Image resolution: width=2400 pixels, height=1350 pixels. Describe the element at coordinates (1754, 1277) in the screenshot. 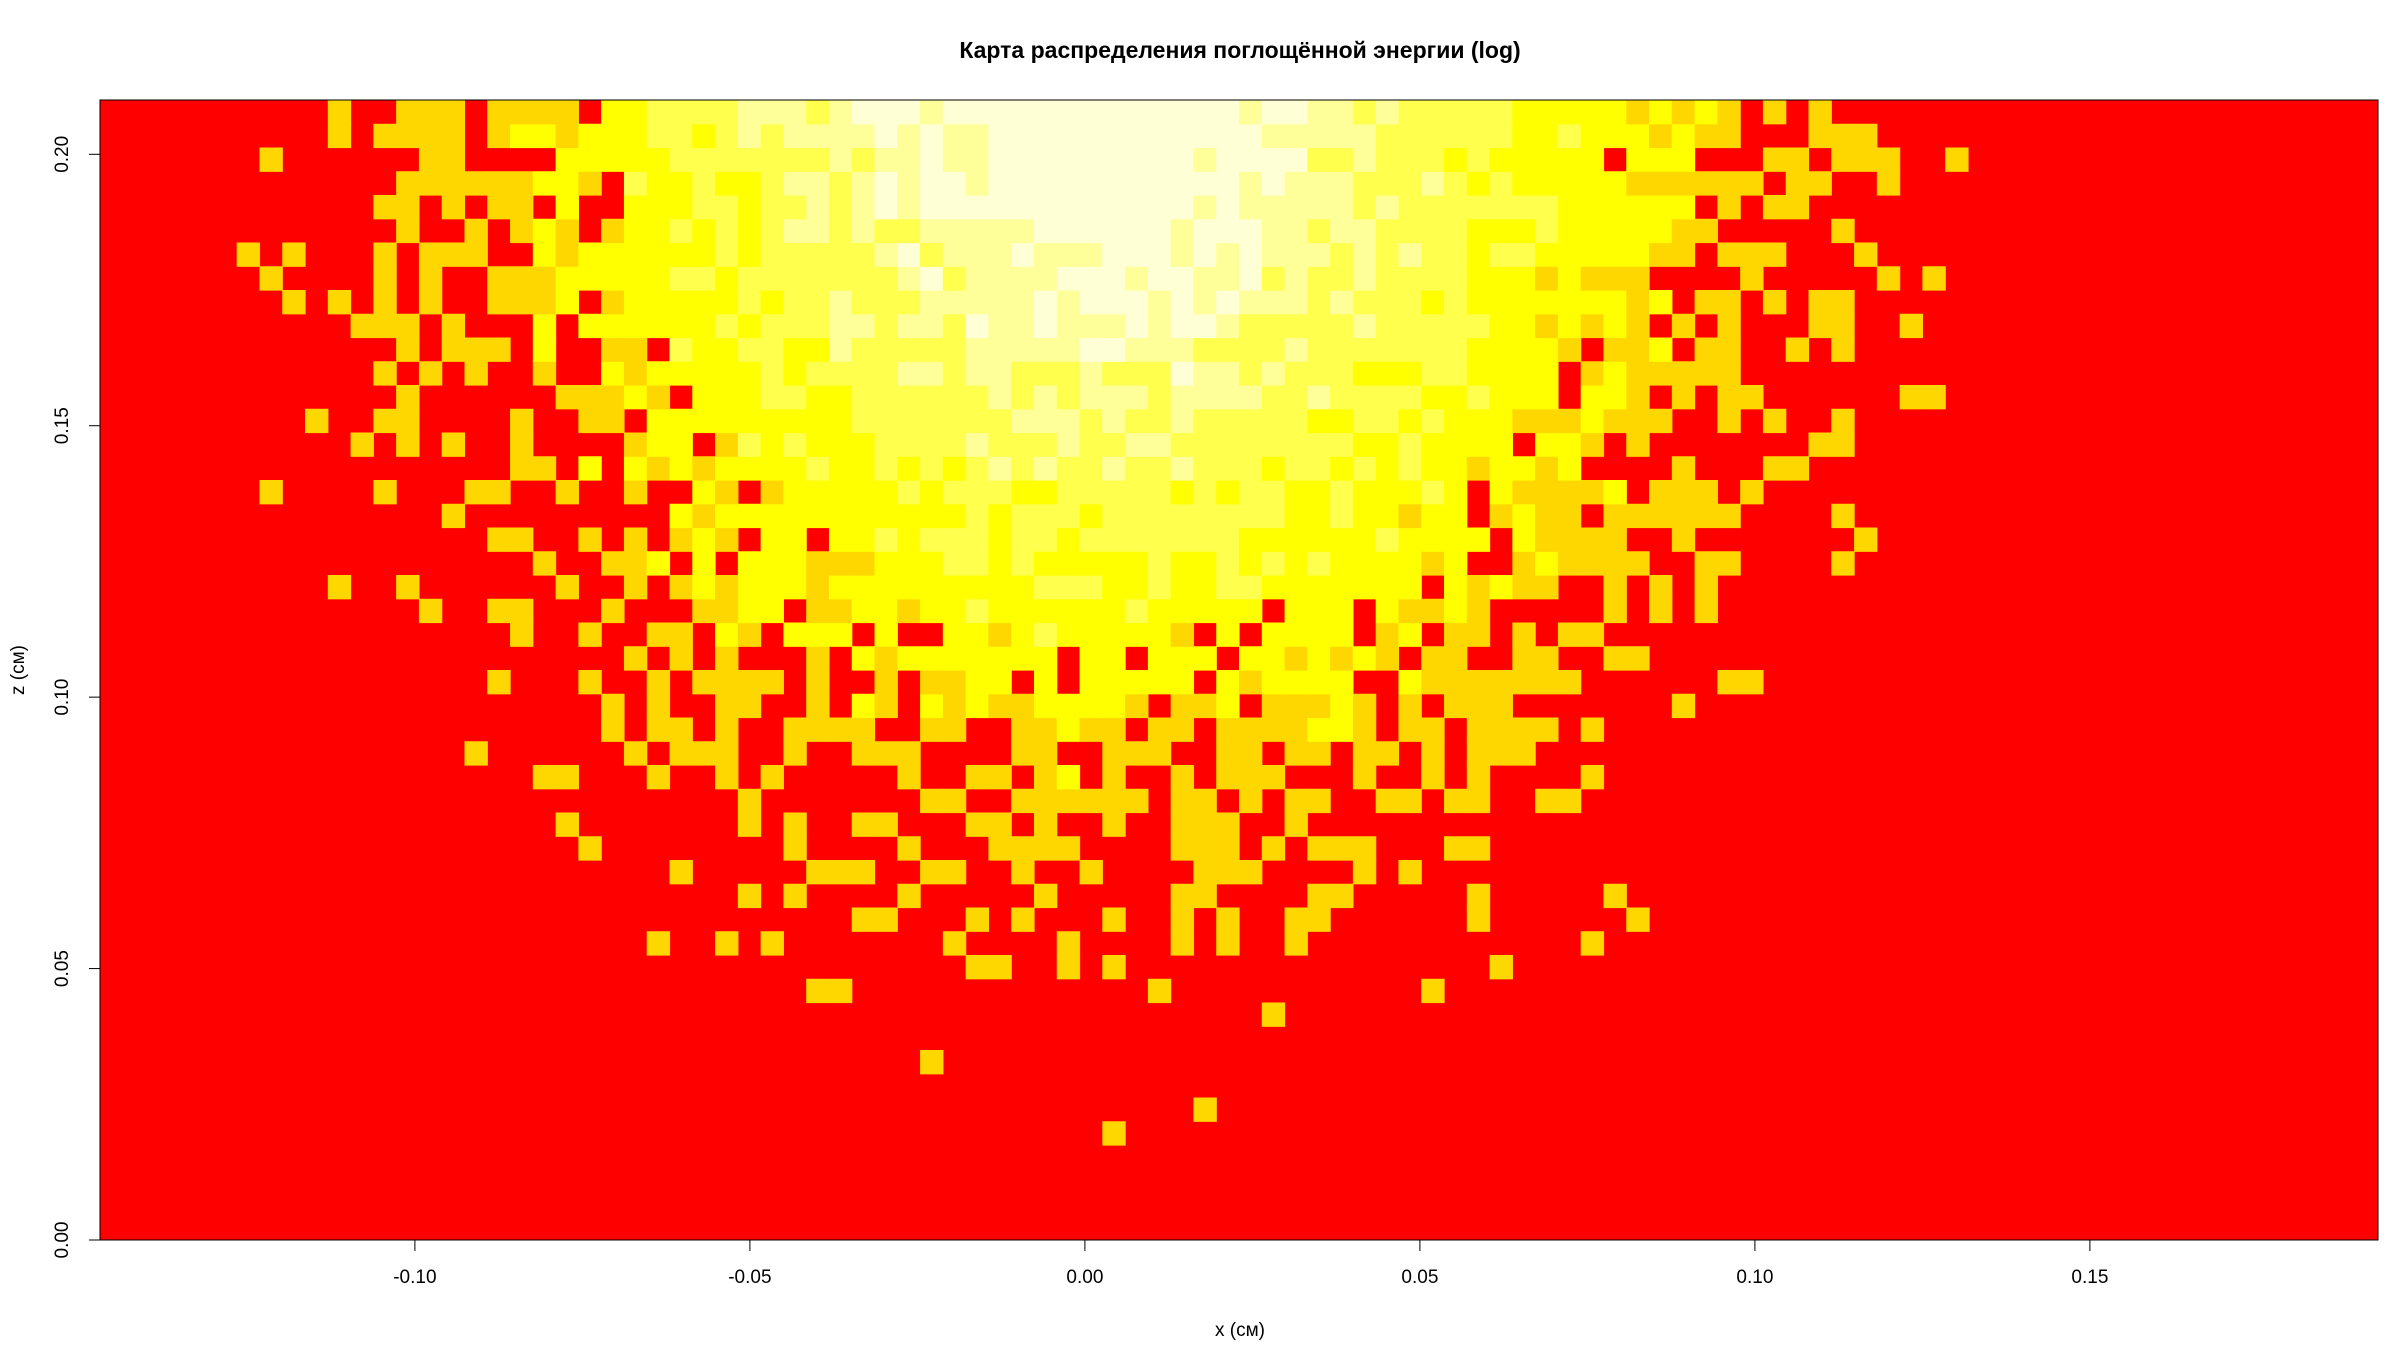

I see `x-tick-label: 0.10` at that location.